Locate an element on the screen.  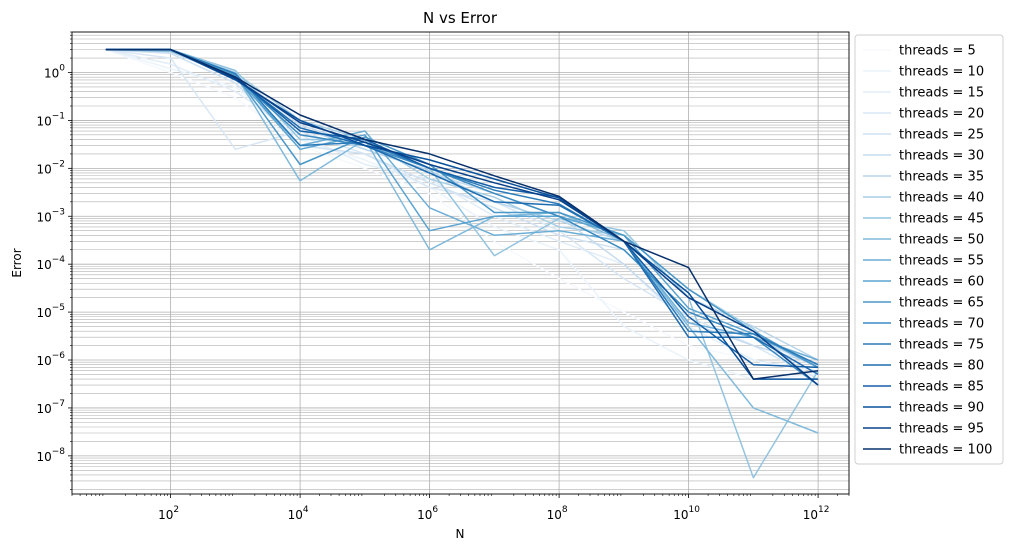
legend-label-4: threads = 20 is located at coordinates (941, 114).